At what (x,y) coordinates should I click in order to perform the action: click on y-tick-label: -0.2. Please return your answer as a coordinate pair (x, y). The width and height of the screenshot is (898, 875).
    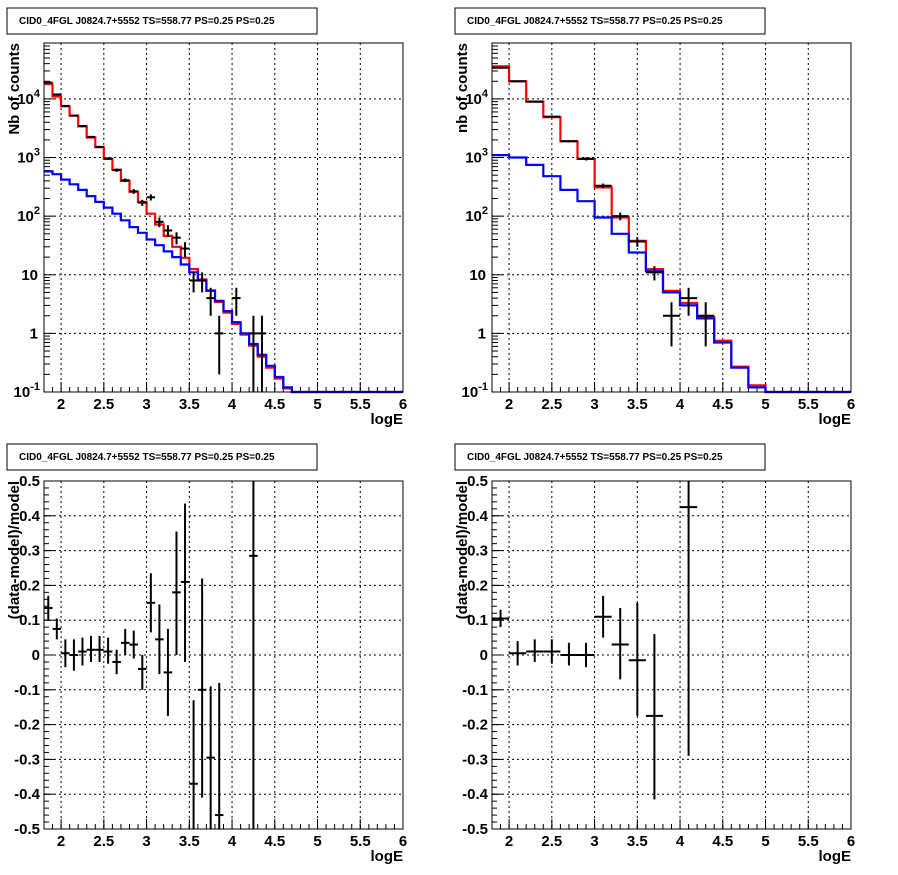
    Looking at the image, I should click on (475, 725).